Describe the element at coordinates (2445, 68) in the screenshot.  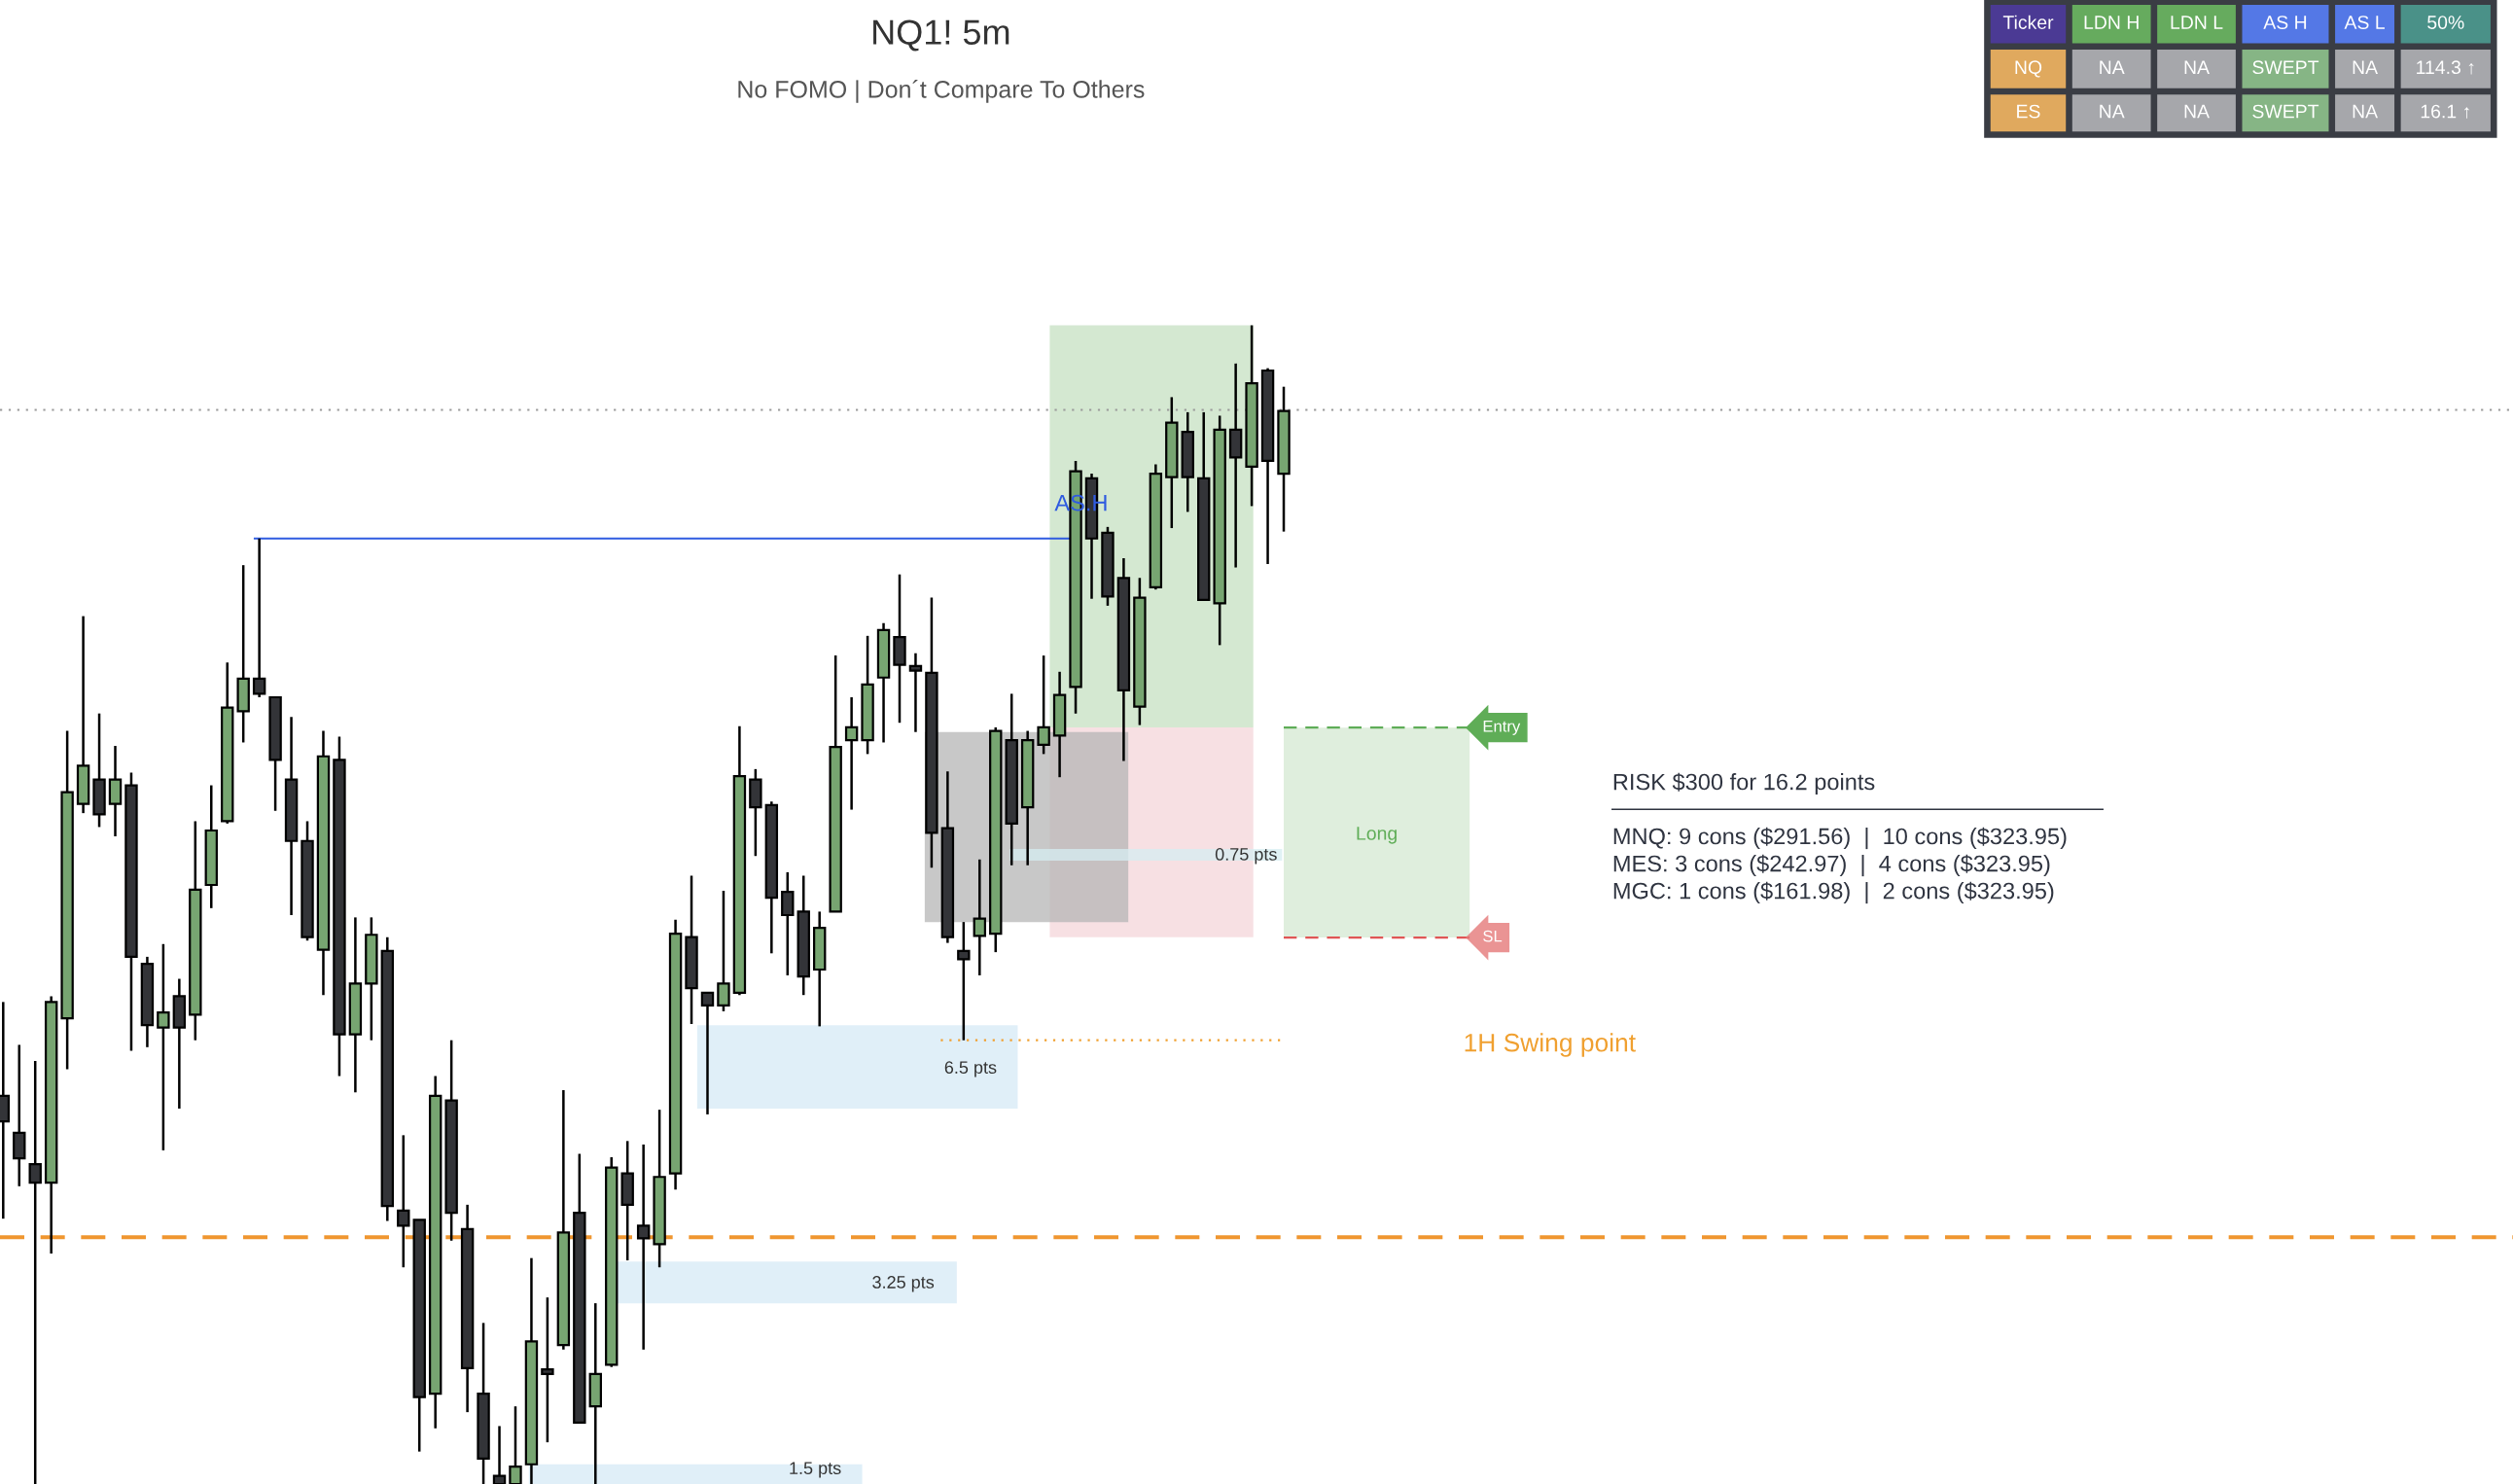
I see `text: 114.3 ↑` at that location.